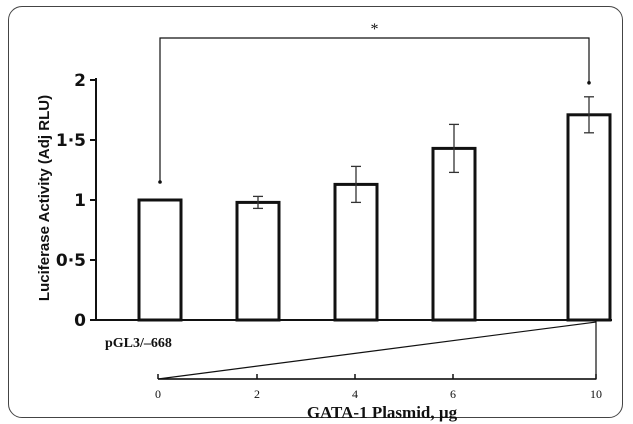 This screenshot has height=424, width=633. I want to click on x-axis-label: GATA-1 Plasmid, µg, so click(382, 412).